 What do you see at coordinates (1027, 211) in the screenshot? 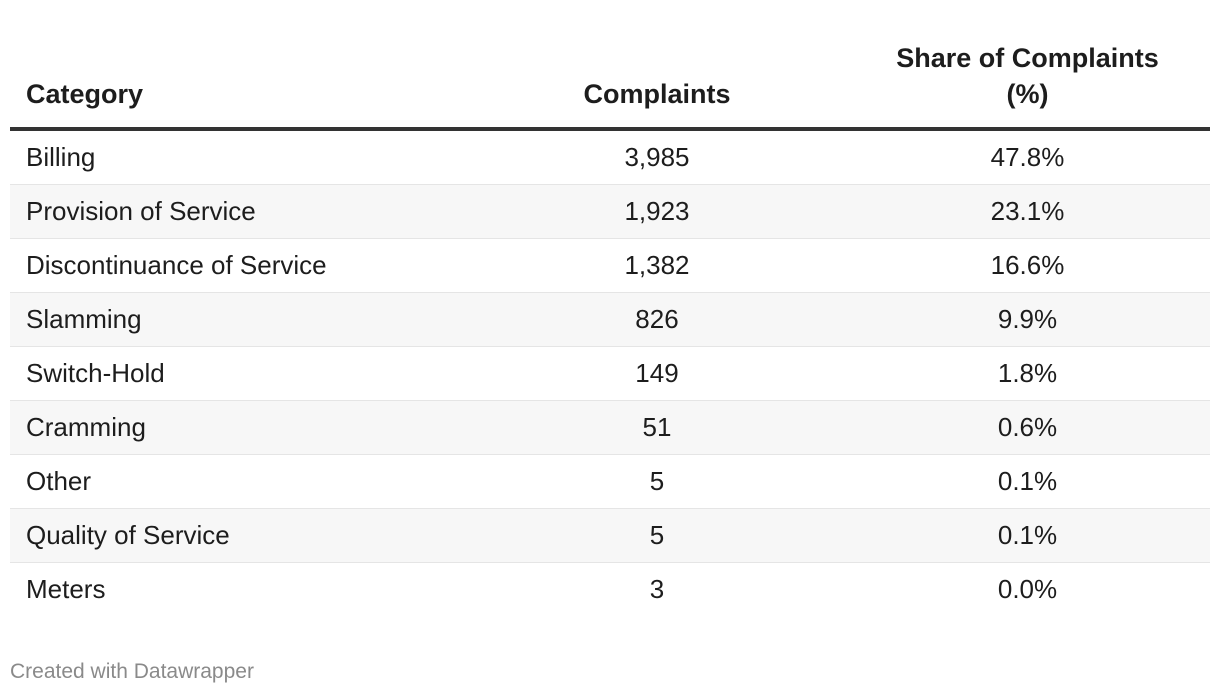
I see `cell-share: 23.1%` at bounding box center [1027, 211].